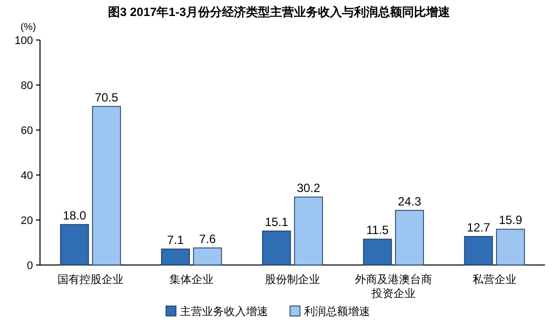 The image size is (558, 327). I want to click on legend-label: 利润总额增速, so click(337, 311).